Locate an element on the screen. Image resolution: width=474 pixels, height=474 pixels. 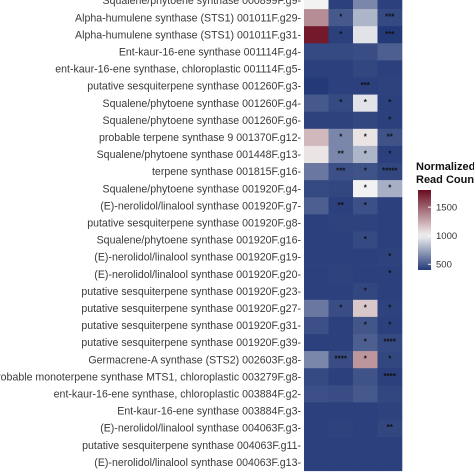
row-label: Squalene/phytoene synthase 001920F.g4- is located at coordinates (202, 189).